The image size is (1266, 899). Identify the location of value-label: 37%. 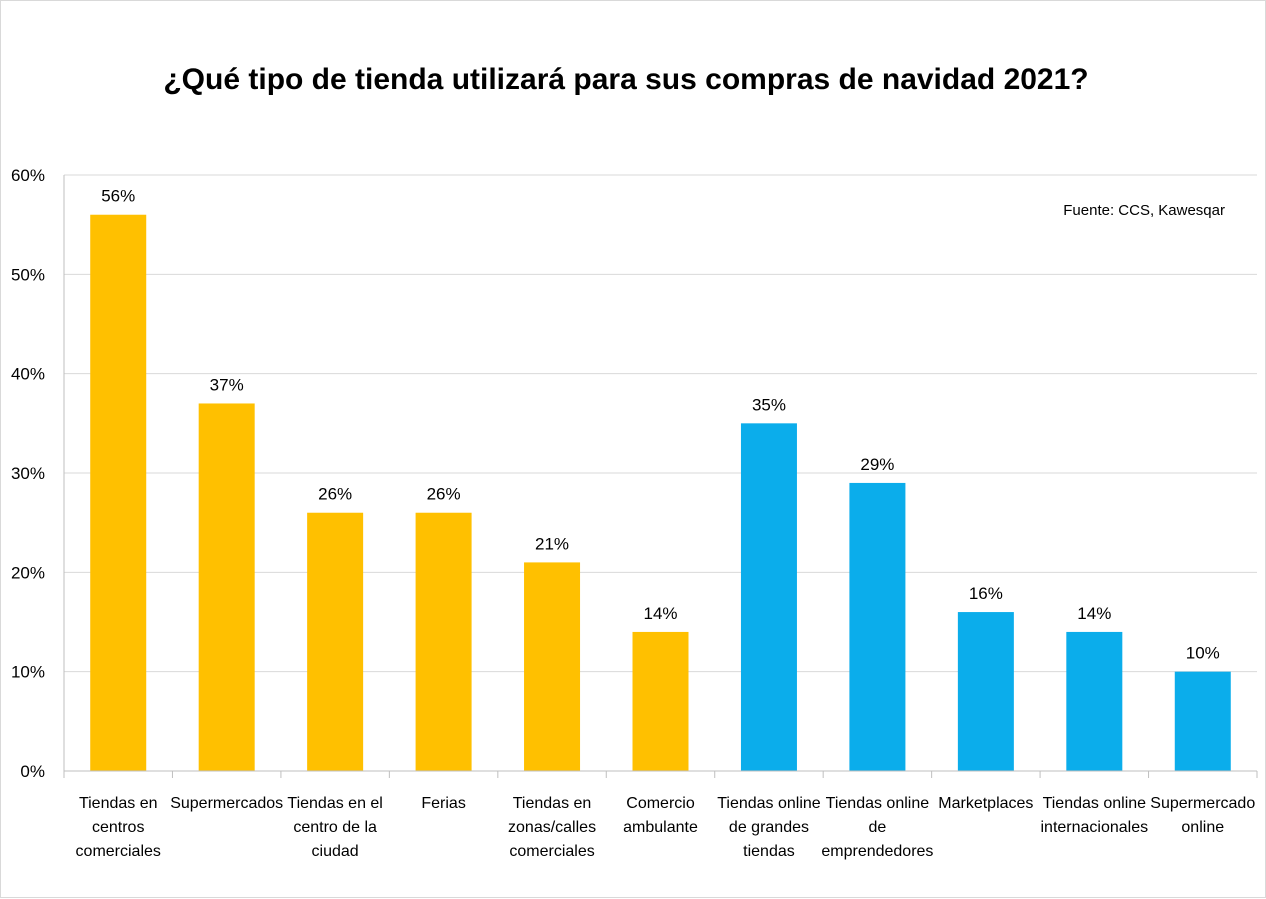
(227, 384).